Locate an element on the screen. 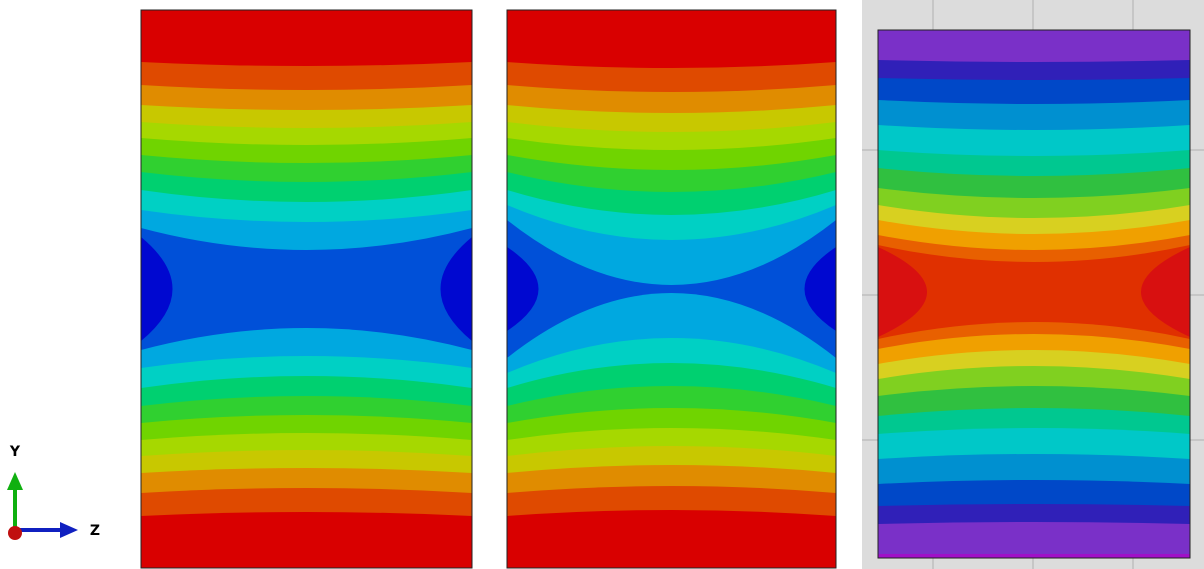 The height and width of the screenshot is (569, 1204). z-arrow-head is located at coordinates (69, 530).